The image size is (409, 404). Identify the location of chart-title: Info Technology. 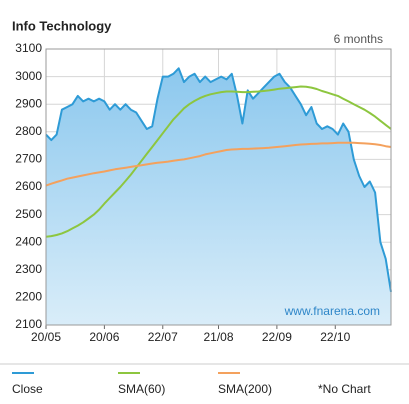
(62, 25).